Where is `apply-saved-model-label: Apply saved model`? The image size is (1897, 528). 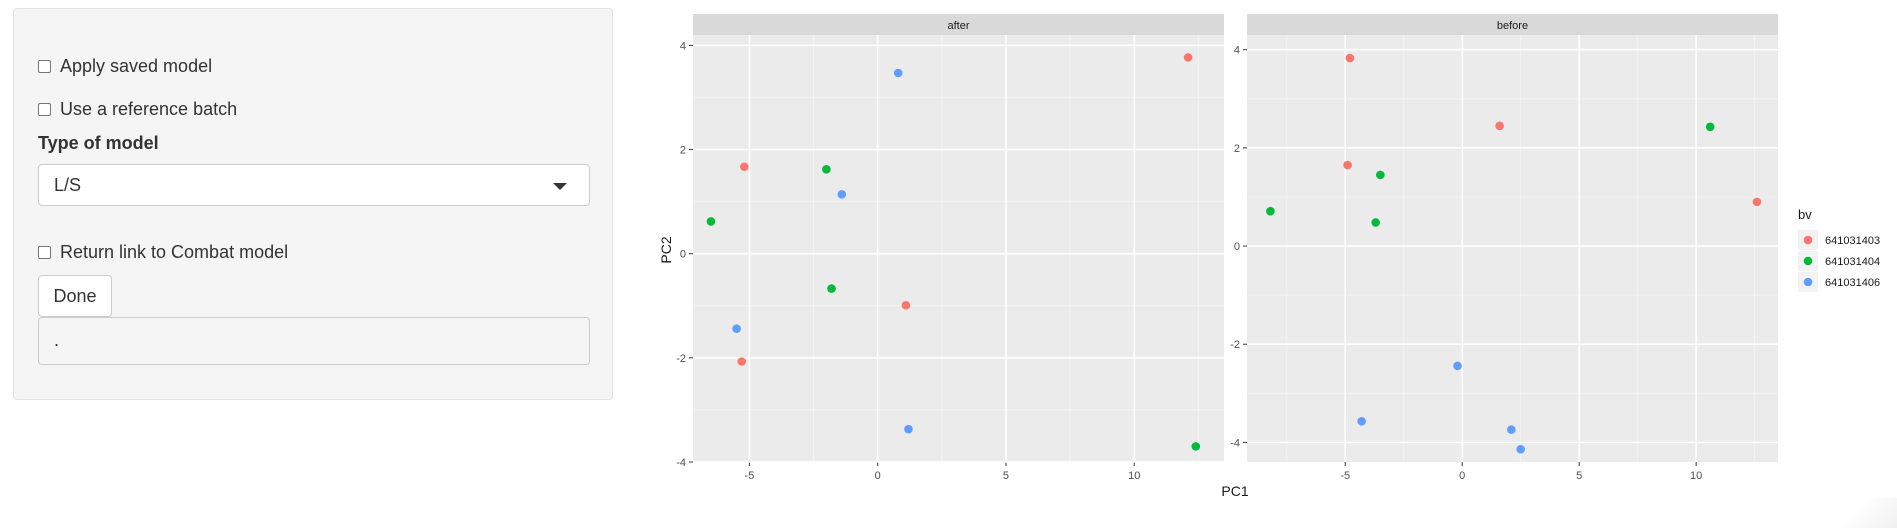
apply-saved-model-label: Apply saved model is located at coordinates (136, 66).